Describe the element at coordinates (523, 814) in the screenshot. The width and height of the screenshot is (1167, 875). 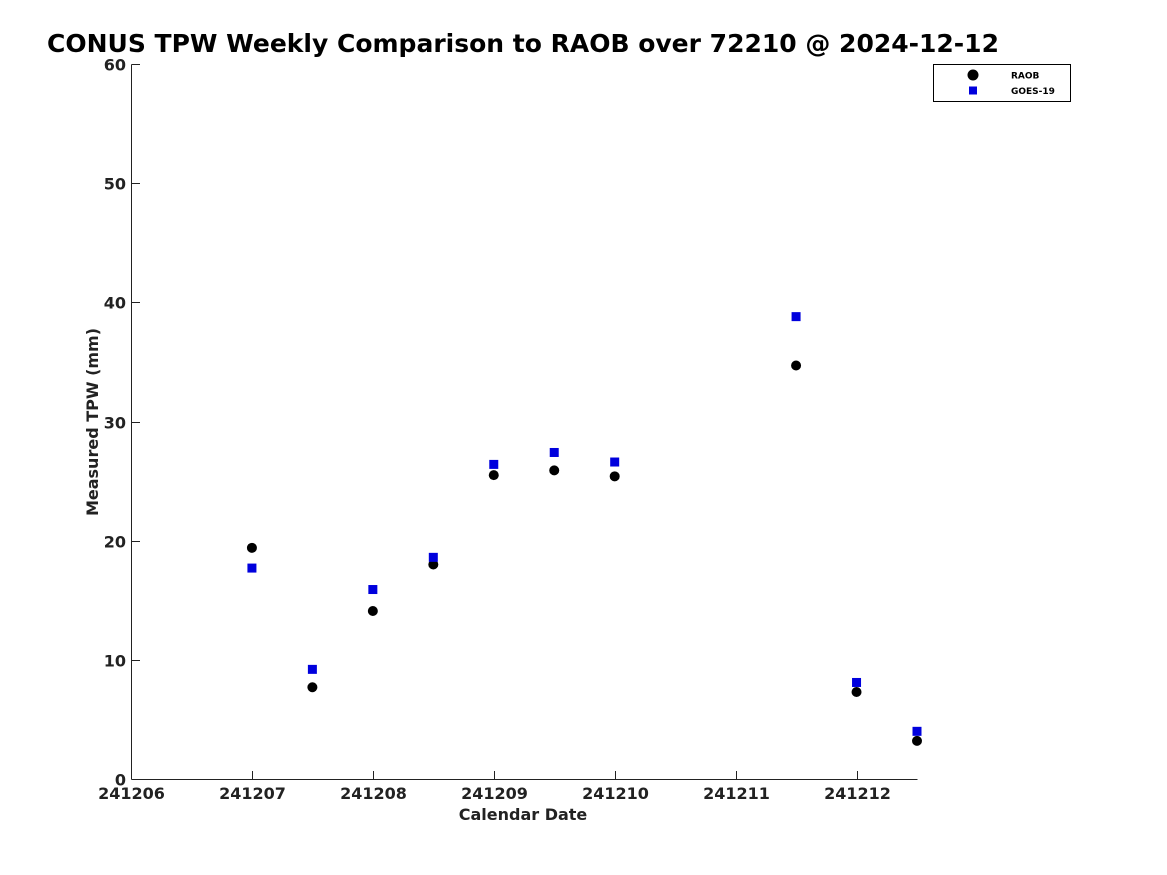
I see `x-axis-label: Calendar Date` at that location.